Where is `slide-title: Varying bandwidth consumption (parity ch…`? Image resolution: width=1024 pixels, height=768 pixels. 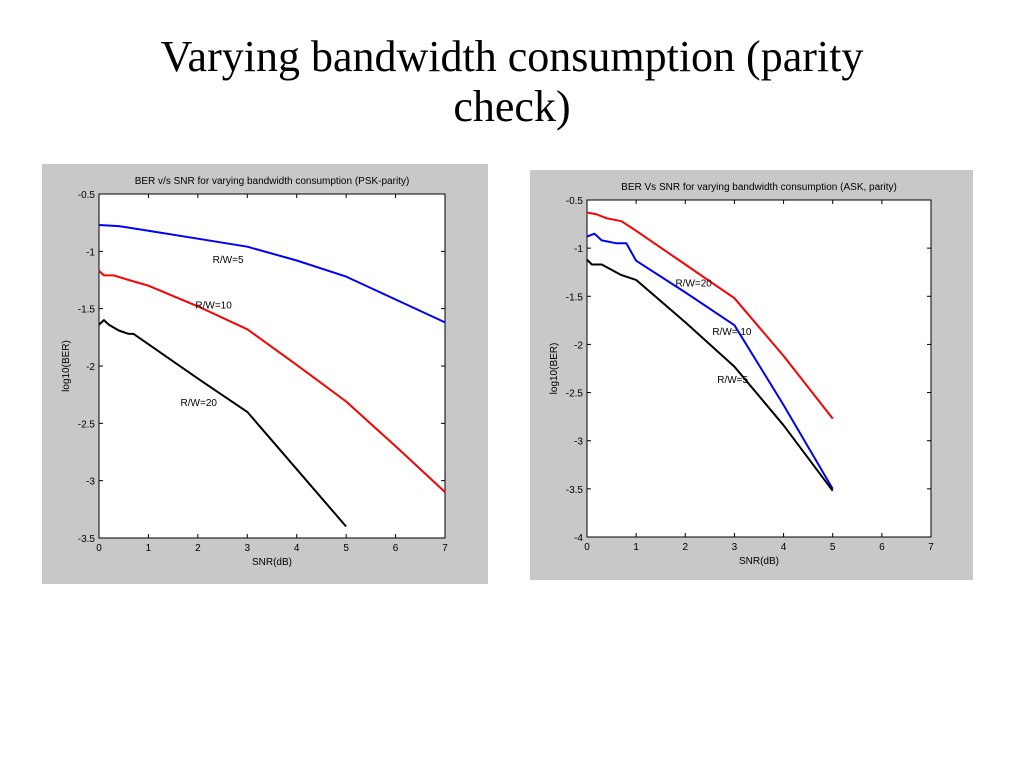
slide-title: Varying bandwidth consumption (parity ch… is located at coordinates (512, 82).